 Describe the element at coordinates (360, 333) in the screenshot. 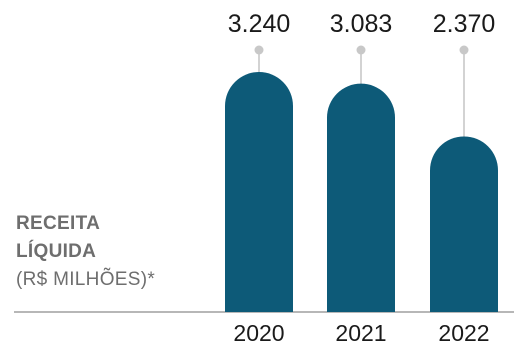

I see `x-tick-label: 2021` at that location.